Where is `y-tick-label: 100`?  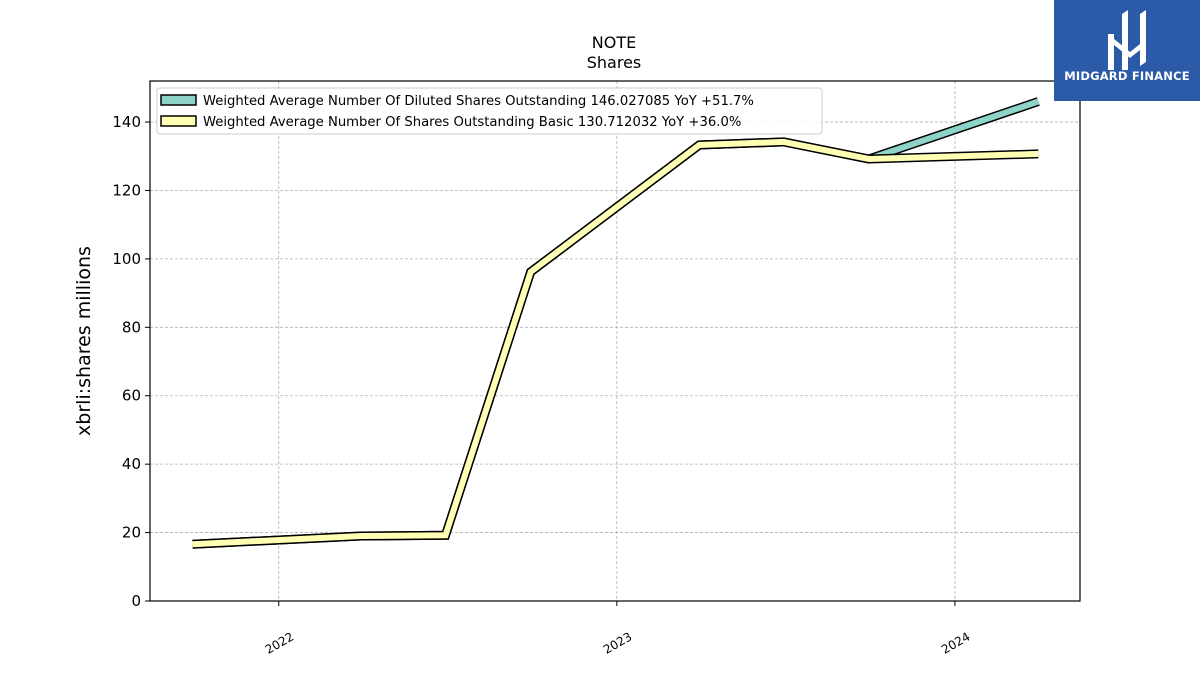 y-tick-label: 100 is located at coordinates (126, 259).